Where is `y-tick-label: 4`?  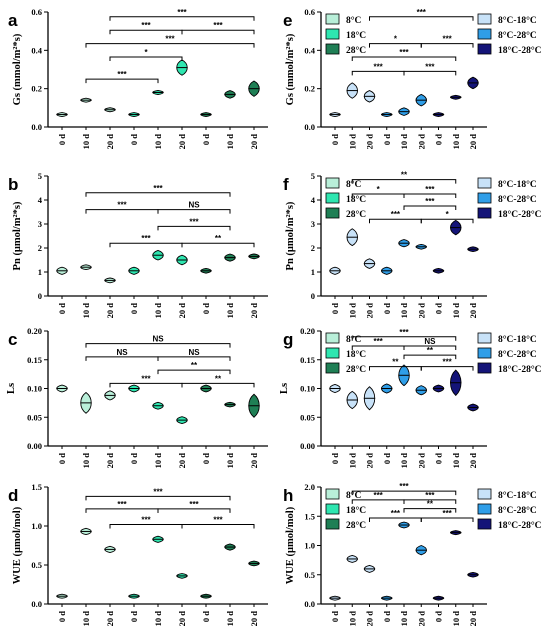 y-tick-label: 4 is located at coordinates (313, 200).